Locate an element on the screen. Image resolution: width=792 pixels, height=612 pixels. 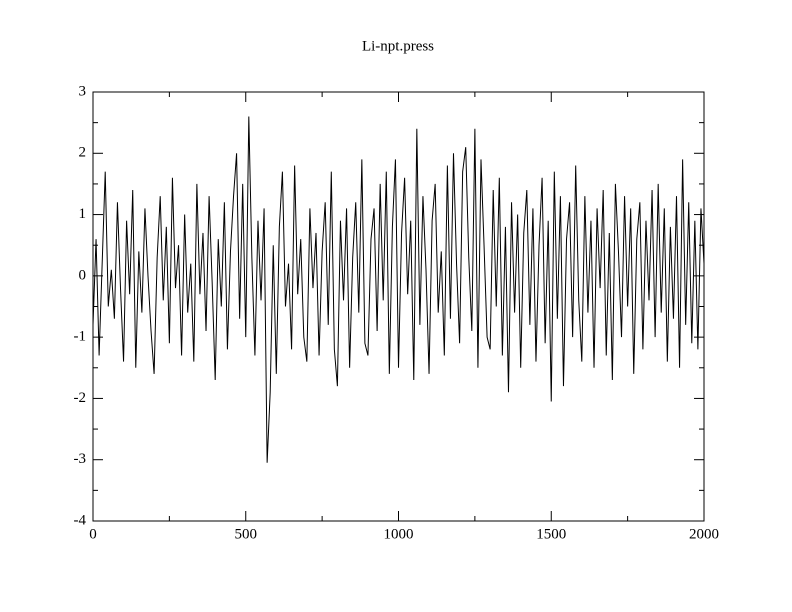
y-tick-label: -3 is located at coordinates (80, 459).